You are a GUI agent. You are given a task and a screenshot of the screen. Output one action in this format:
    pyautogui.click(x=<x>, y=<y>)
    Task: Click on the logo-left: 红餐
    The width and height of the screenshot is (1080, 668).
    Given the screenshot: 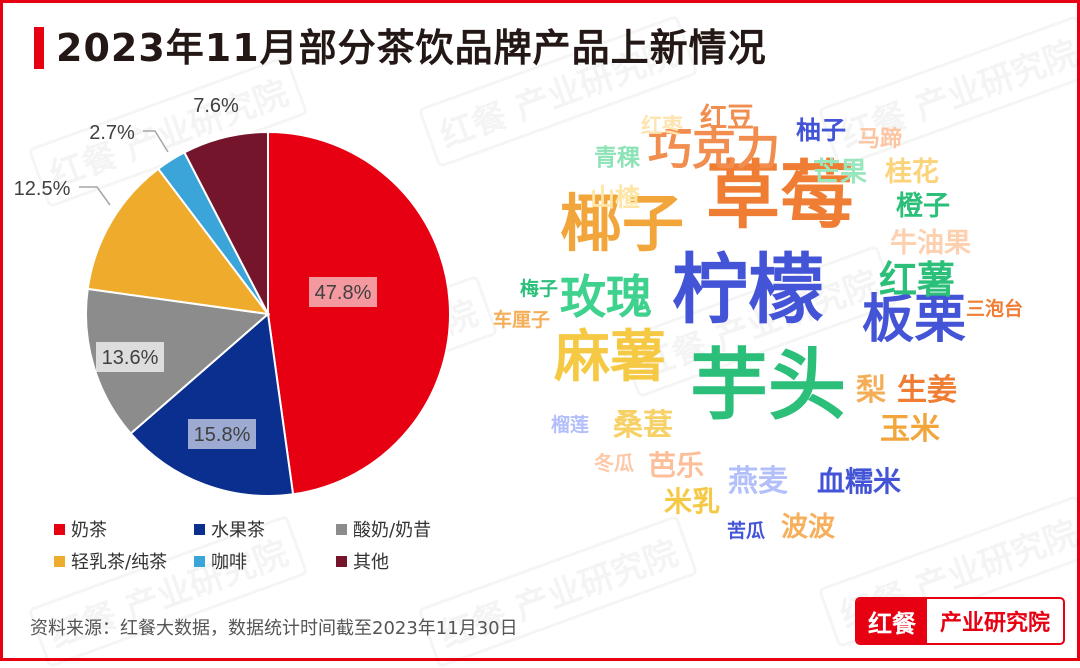 What is the action you would take?
    pyautogui.click(x=892, y=621)
    